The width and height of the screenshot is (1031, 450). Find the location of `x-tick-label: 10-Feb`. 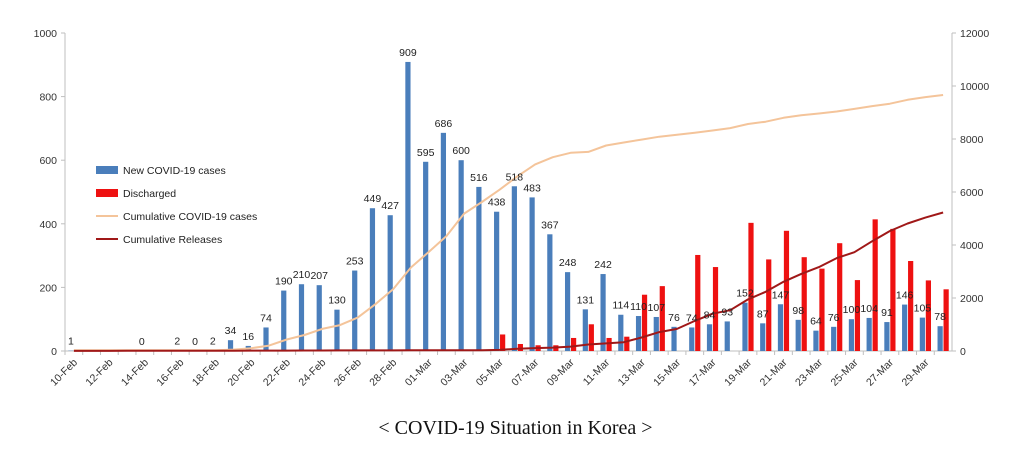

x-tick-label: 10-Feb is located at coordinates (64, 373).